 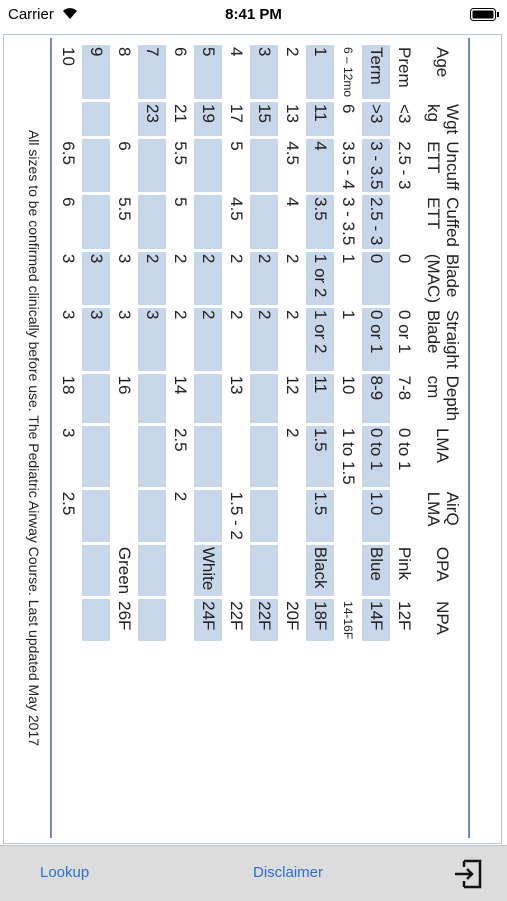 I want to click on table-cell: Black, so click(x=320, y=570).